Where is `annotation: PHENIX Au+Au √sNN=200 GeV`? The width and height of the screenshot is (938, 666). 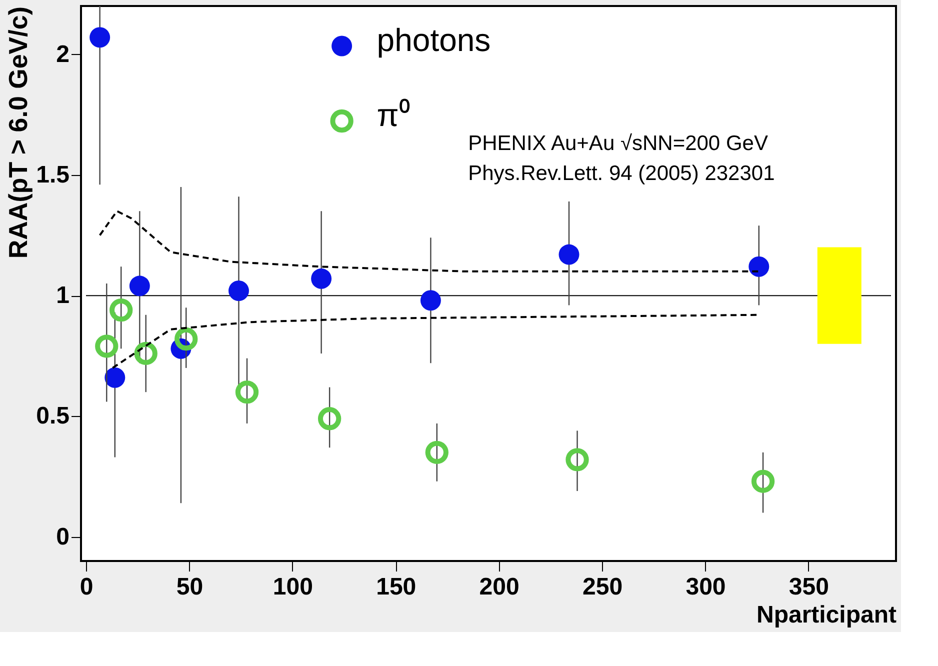
annotation: PHENIX Au+Au √sNN=200 GeV is located at coordinates (618, 143).